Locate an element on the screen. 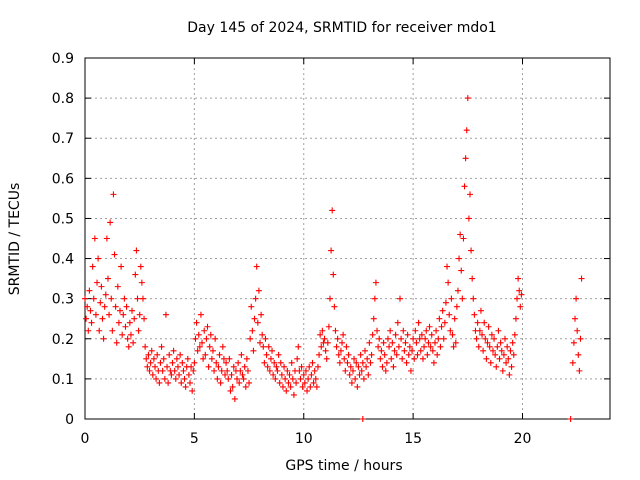 The height and width of the screenshot is (480, 640). y-tick-label: 0.2 is located at coordinates (63, 340).